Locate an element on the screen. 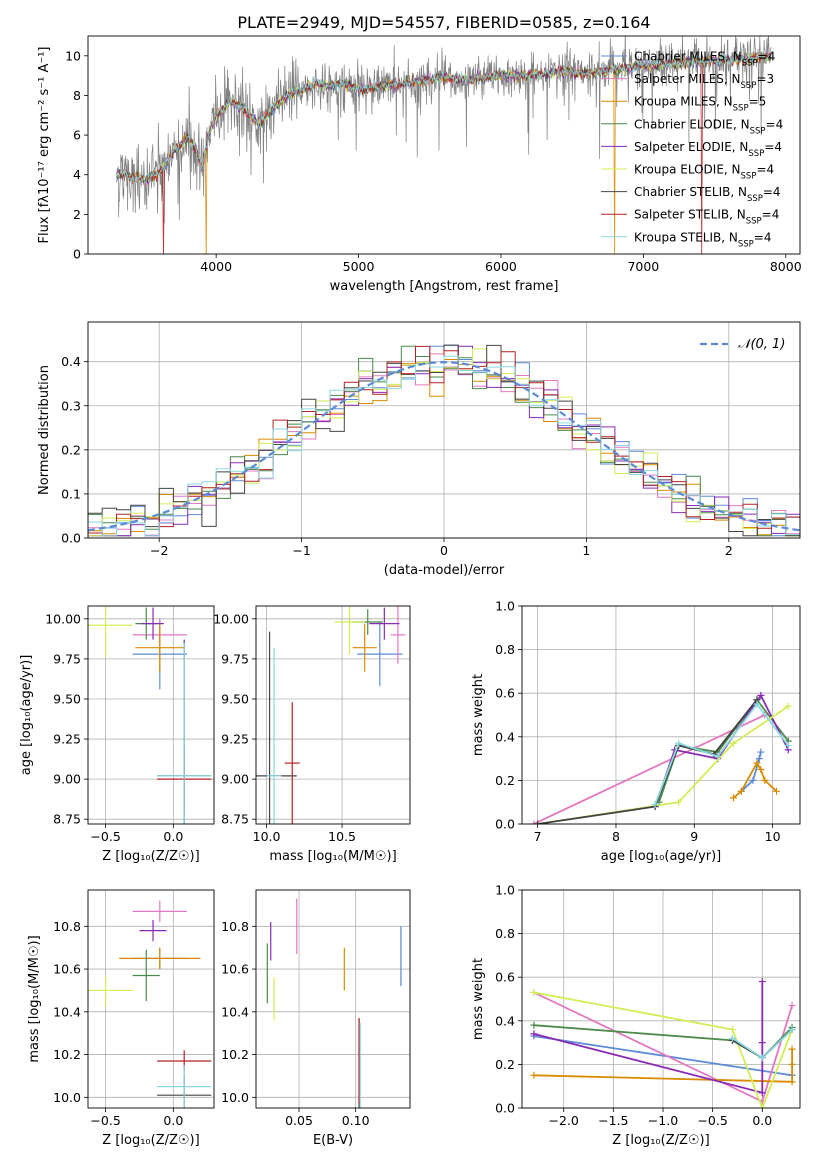  legend-entry: Salpeter MILES, NSSP=3 is located at coordinates (704, 81).